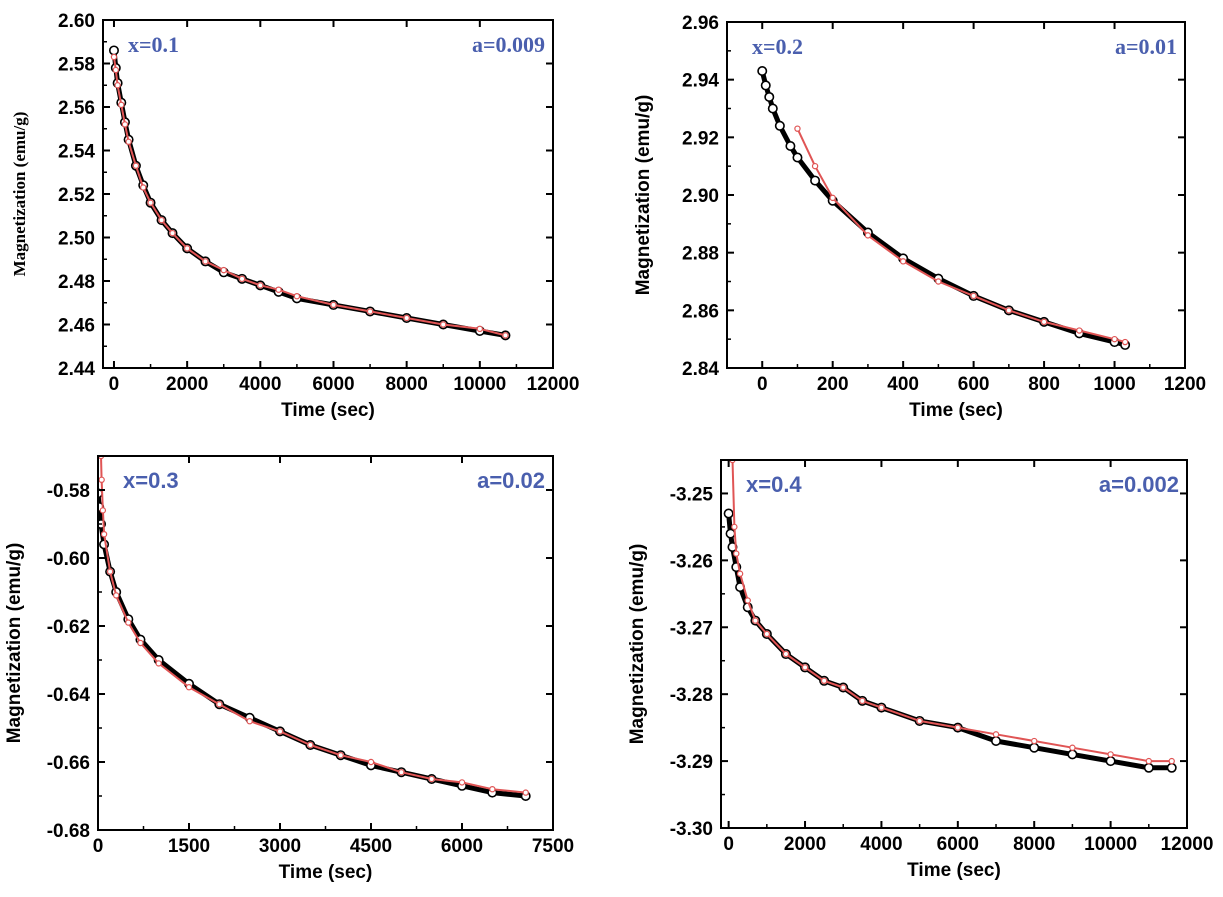 This screenshot has height=897, width=1223. What do you see at coordinates (76, 152) in the screenshot?
I see `y-tick-label: 2.54` at bounding box center [76, 152].